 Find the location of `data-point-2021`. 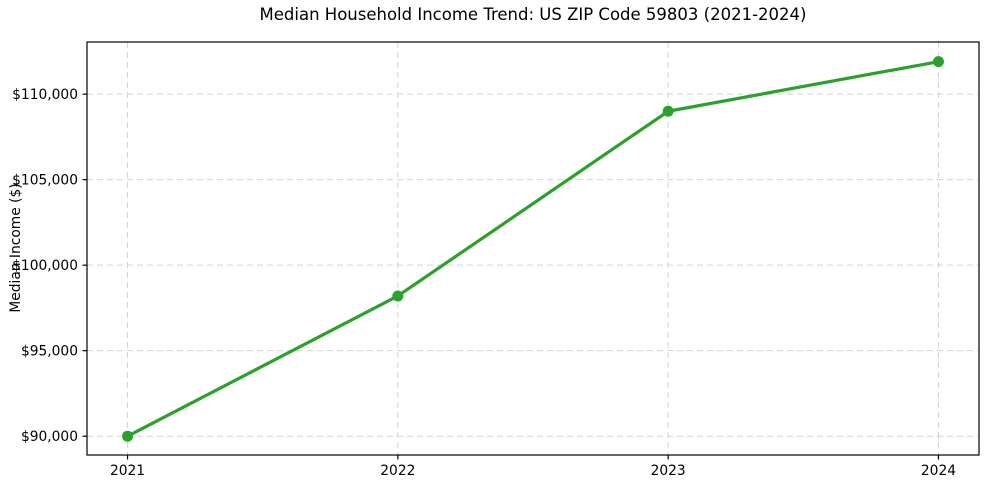

data-point-2021 is located at coordinates (128, 436).